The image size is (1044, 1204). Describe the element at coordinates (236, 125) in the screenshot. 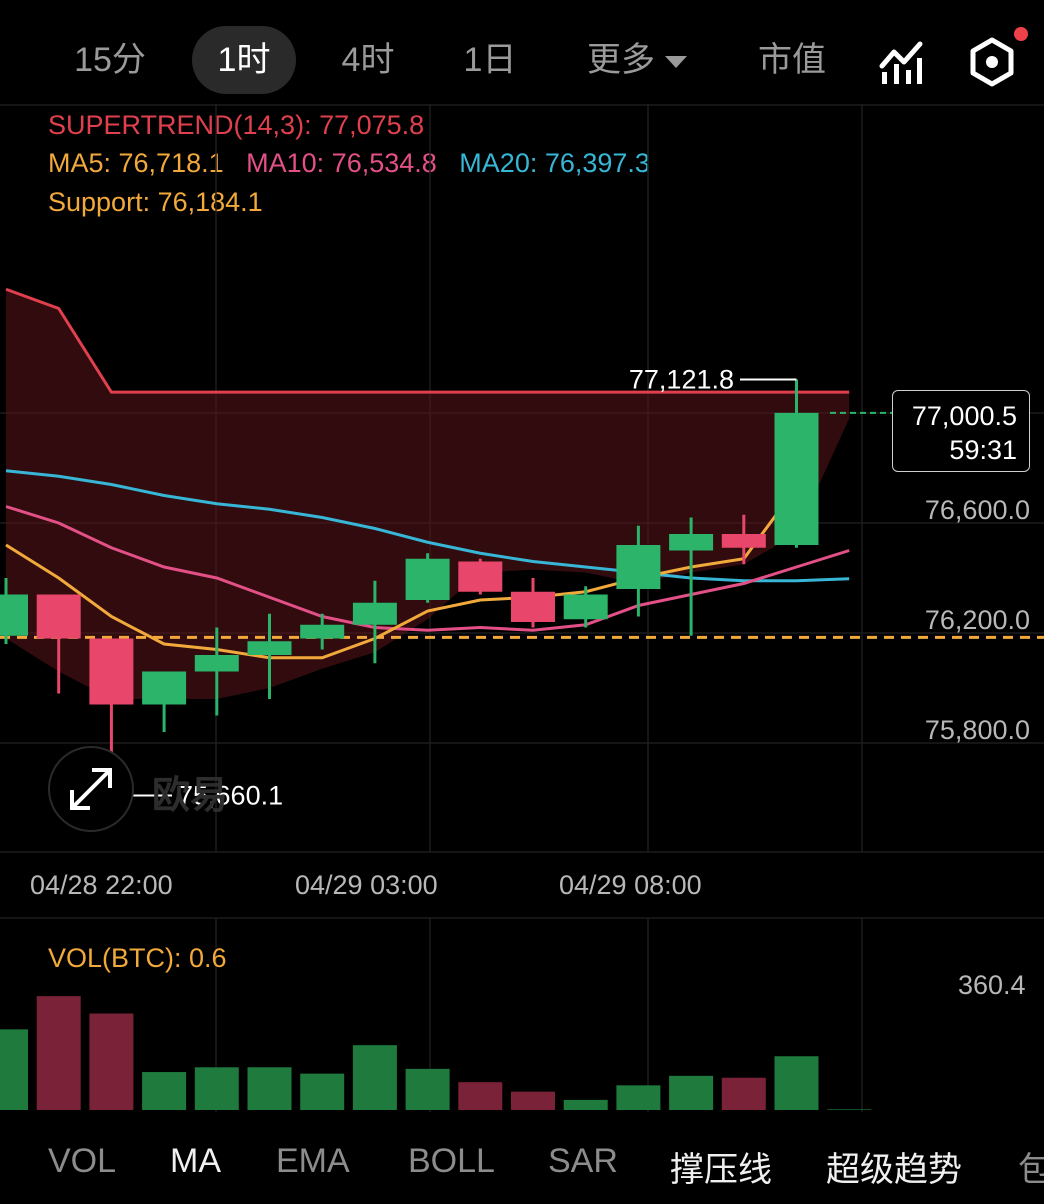

I see `supertrend-legend: SUPERTREND(14,3): 77,075.8` at that location.